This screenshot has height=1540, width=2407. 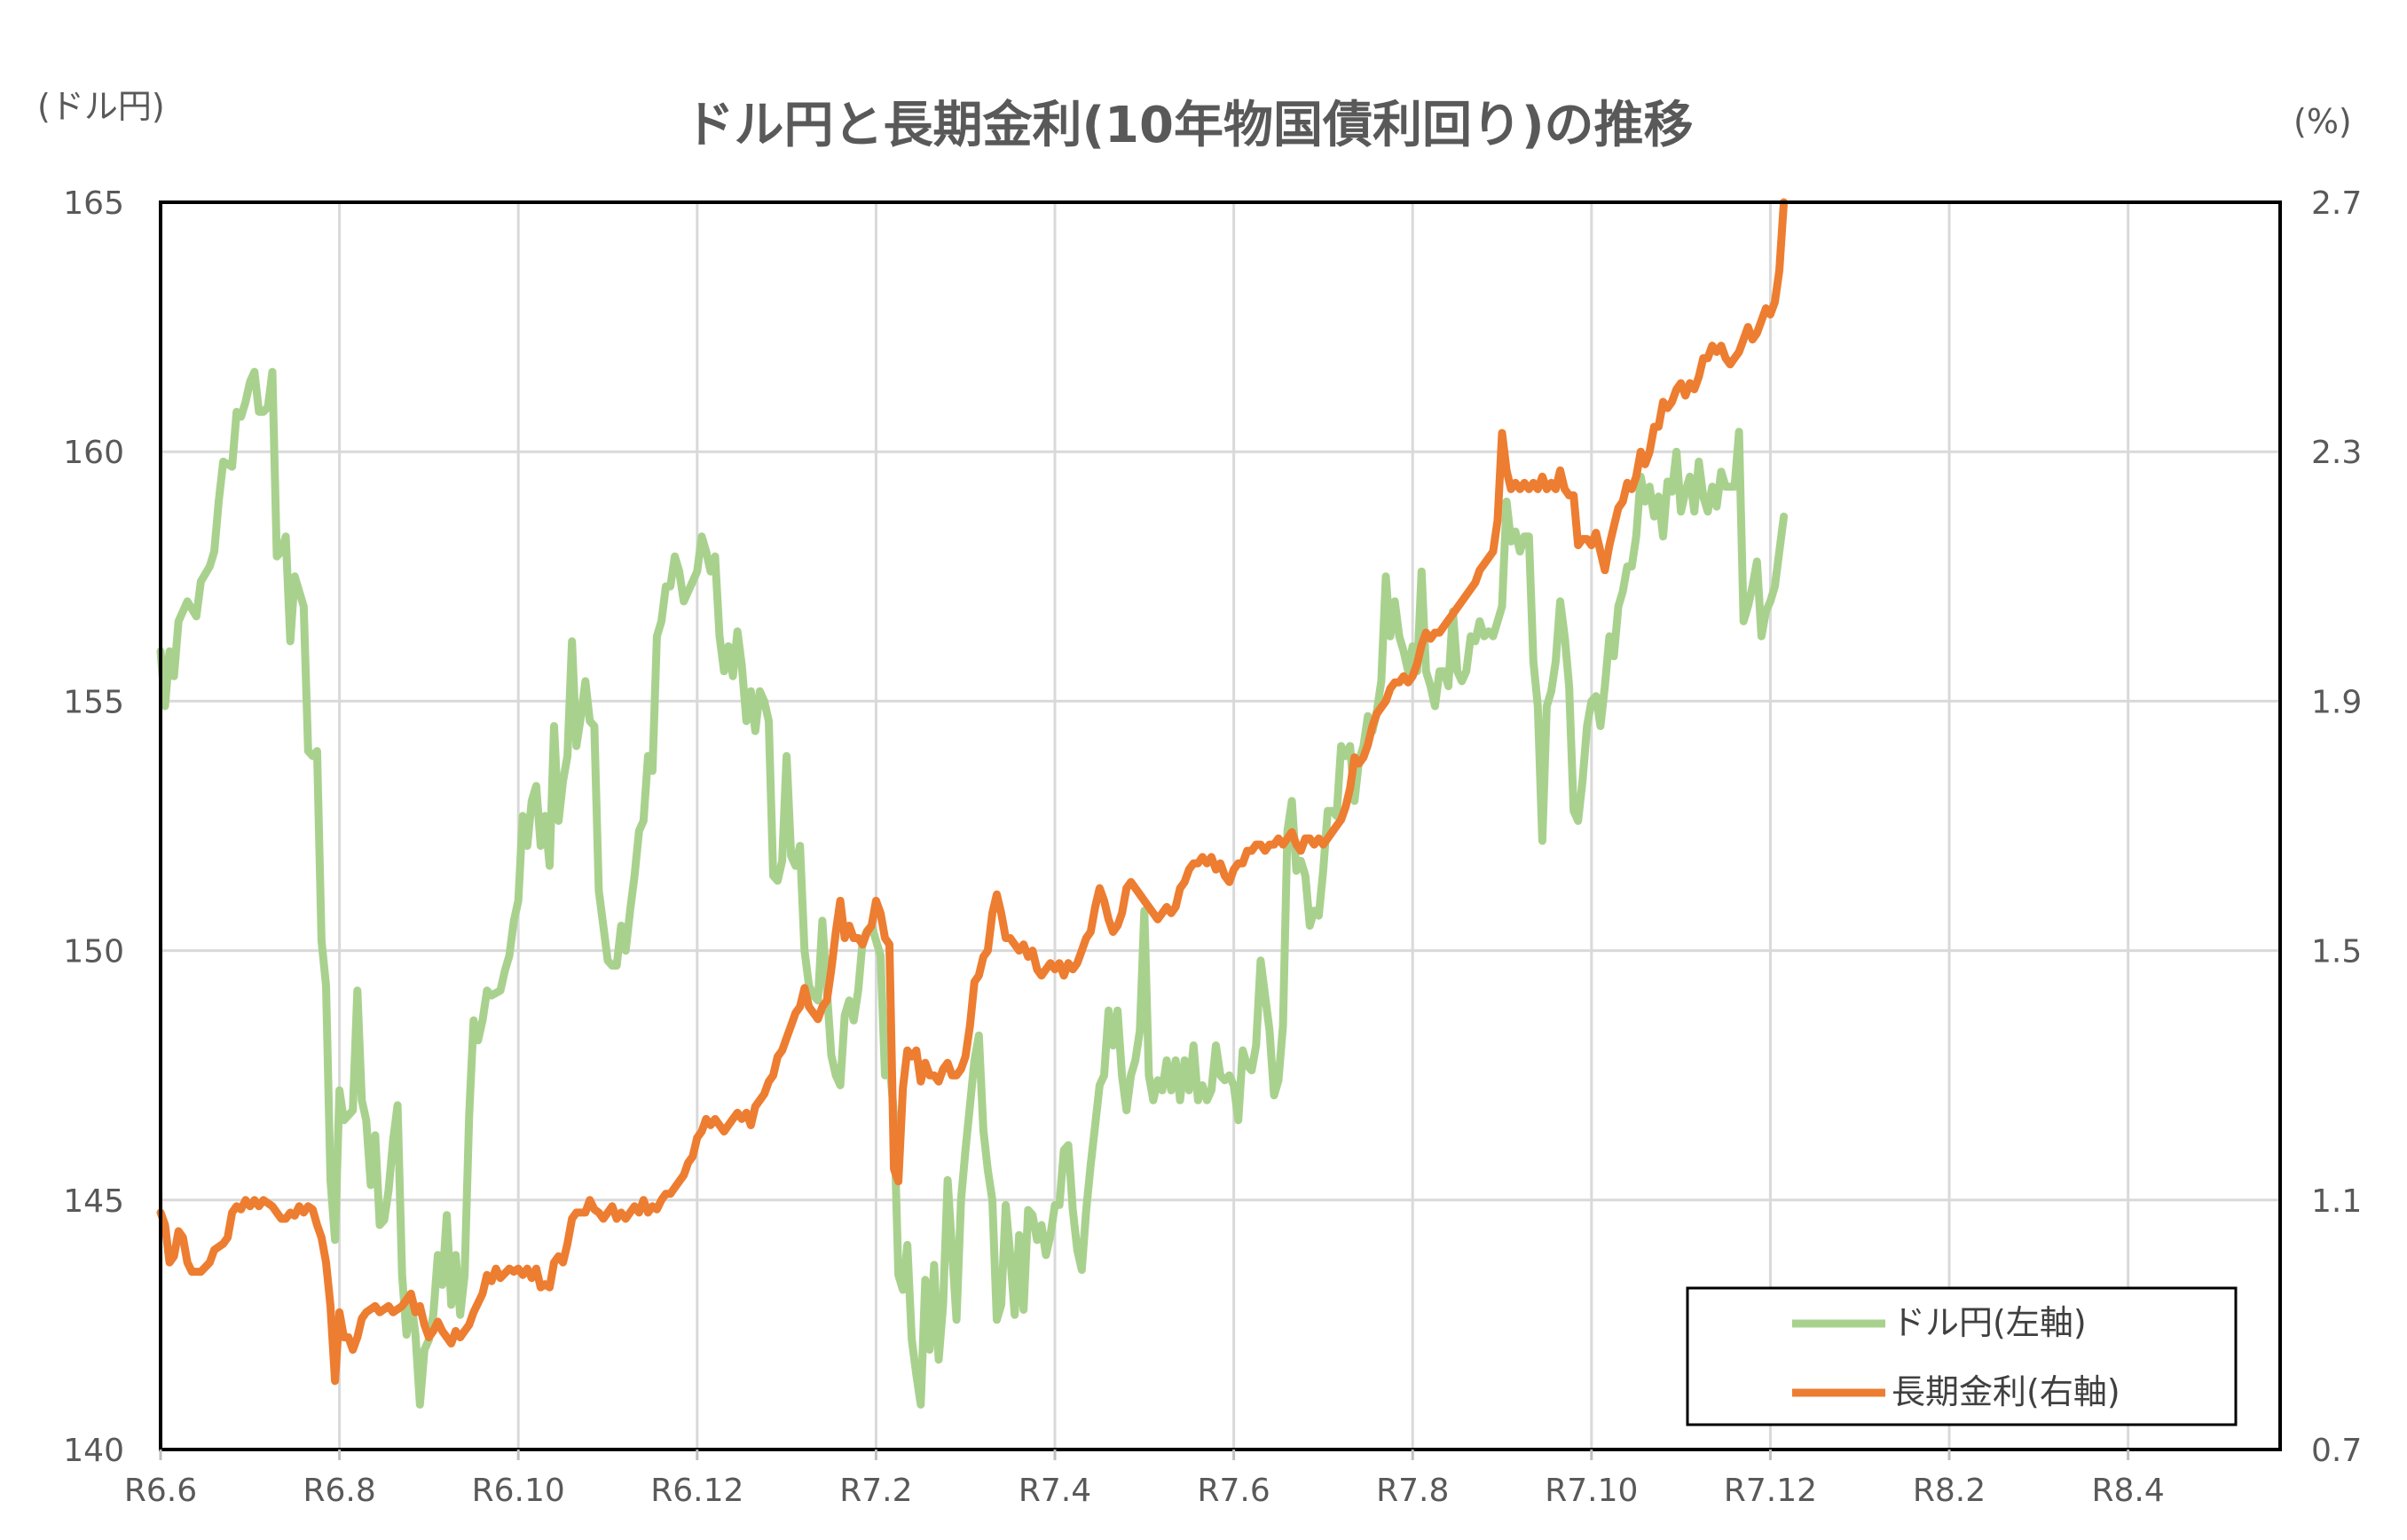 What do you see at coordinates (2006, 1391) in the screenshot?
I see `legend-label-jgb-yield: 長期金利(右軸)` at bounding box center [2006, 1391].